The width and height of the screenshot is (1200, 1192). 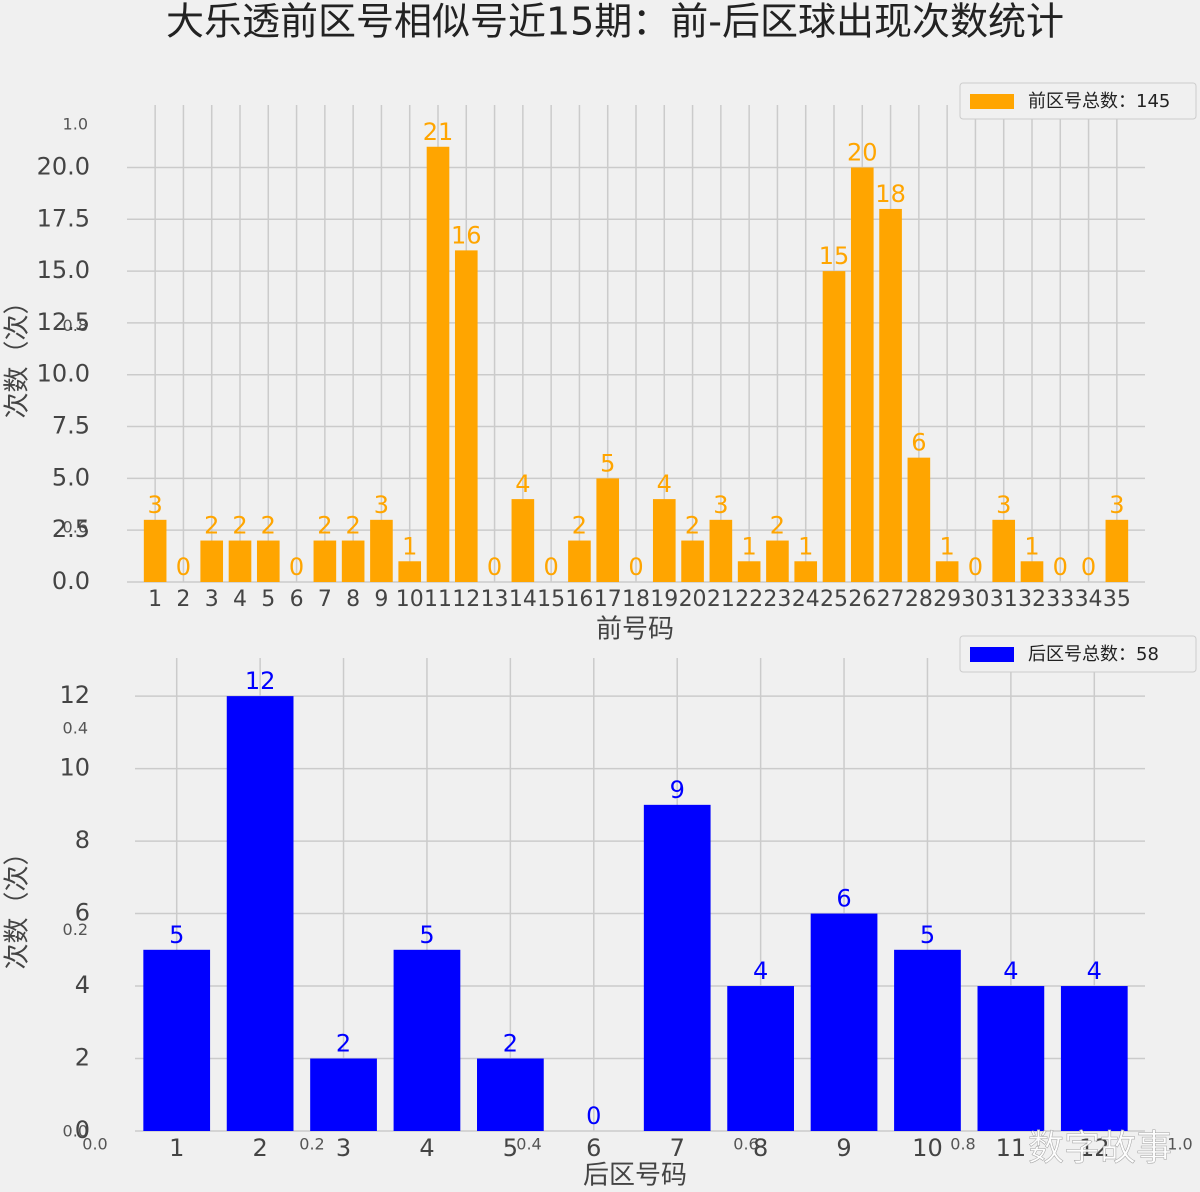 What do you see at coordinates (862, 152) in the screenshot?
I see `value-label: 20` at bounding box center [862, 152].